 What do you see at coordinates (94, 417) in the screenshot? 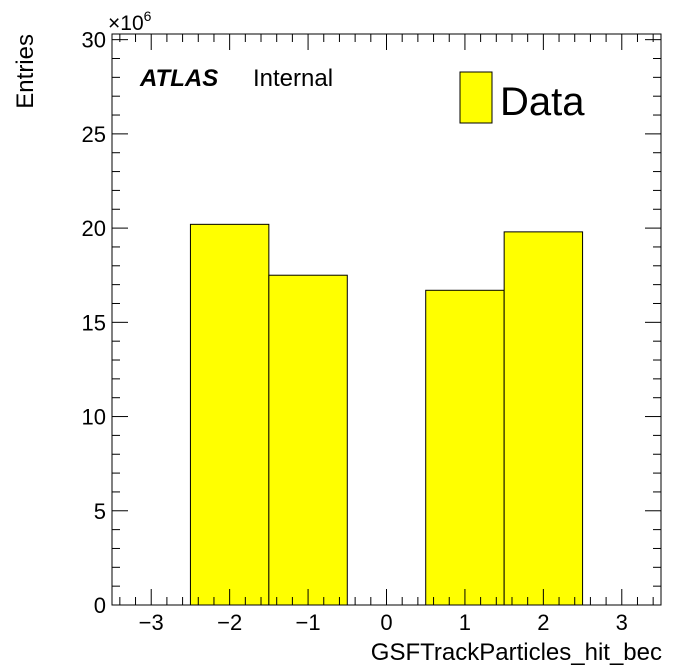
I see `y-tick-label: 10` at bounding box center [94, 417].